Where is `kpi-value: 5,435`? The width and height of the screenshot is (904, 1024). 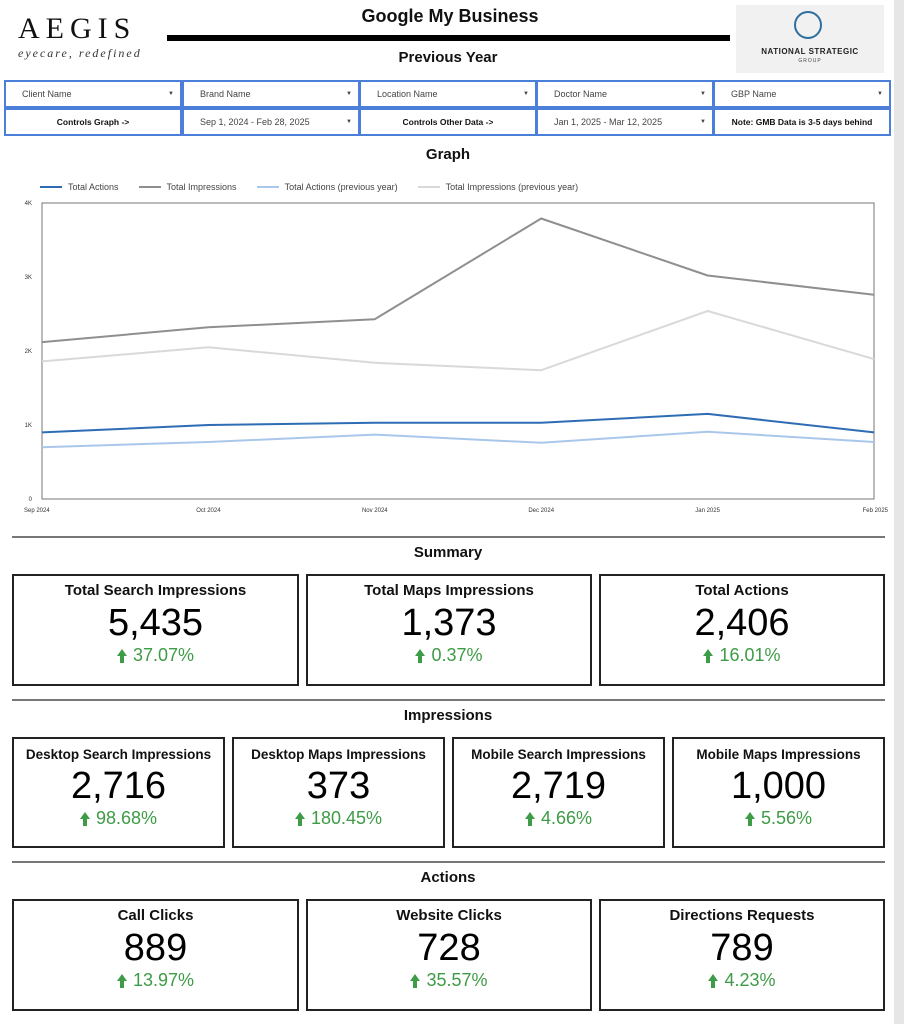
kpi-value: 5,435 is located at coordinates (155, 623).